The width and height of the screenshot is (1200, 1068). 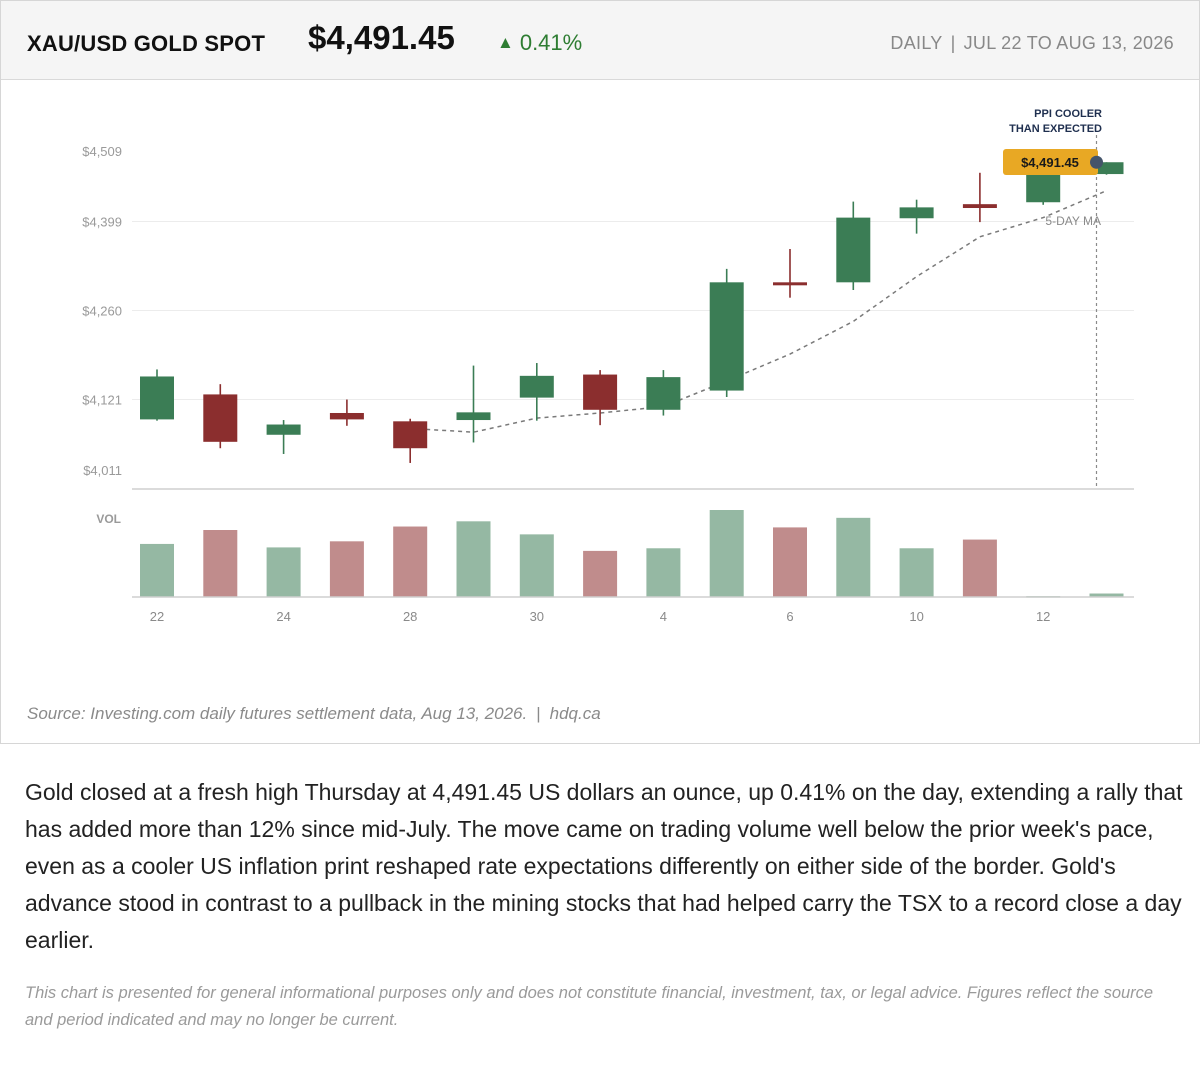 I want to click on current-price: $4,491.45, so click(x=381, y=37).